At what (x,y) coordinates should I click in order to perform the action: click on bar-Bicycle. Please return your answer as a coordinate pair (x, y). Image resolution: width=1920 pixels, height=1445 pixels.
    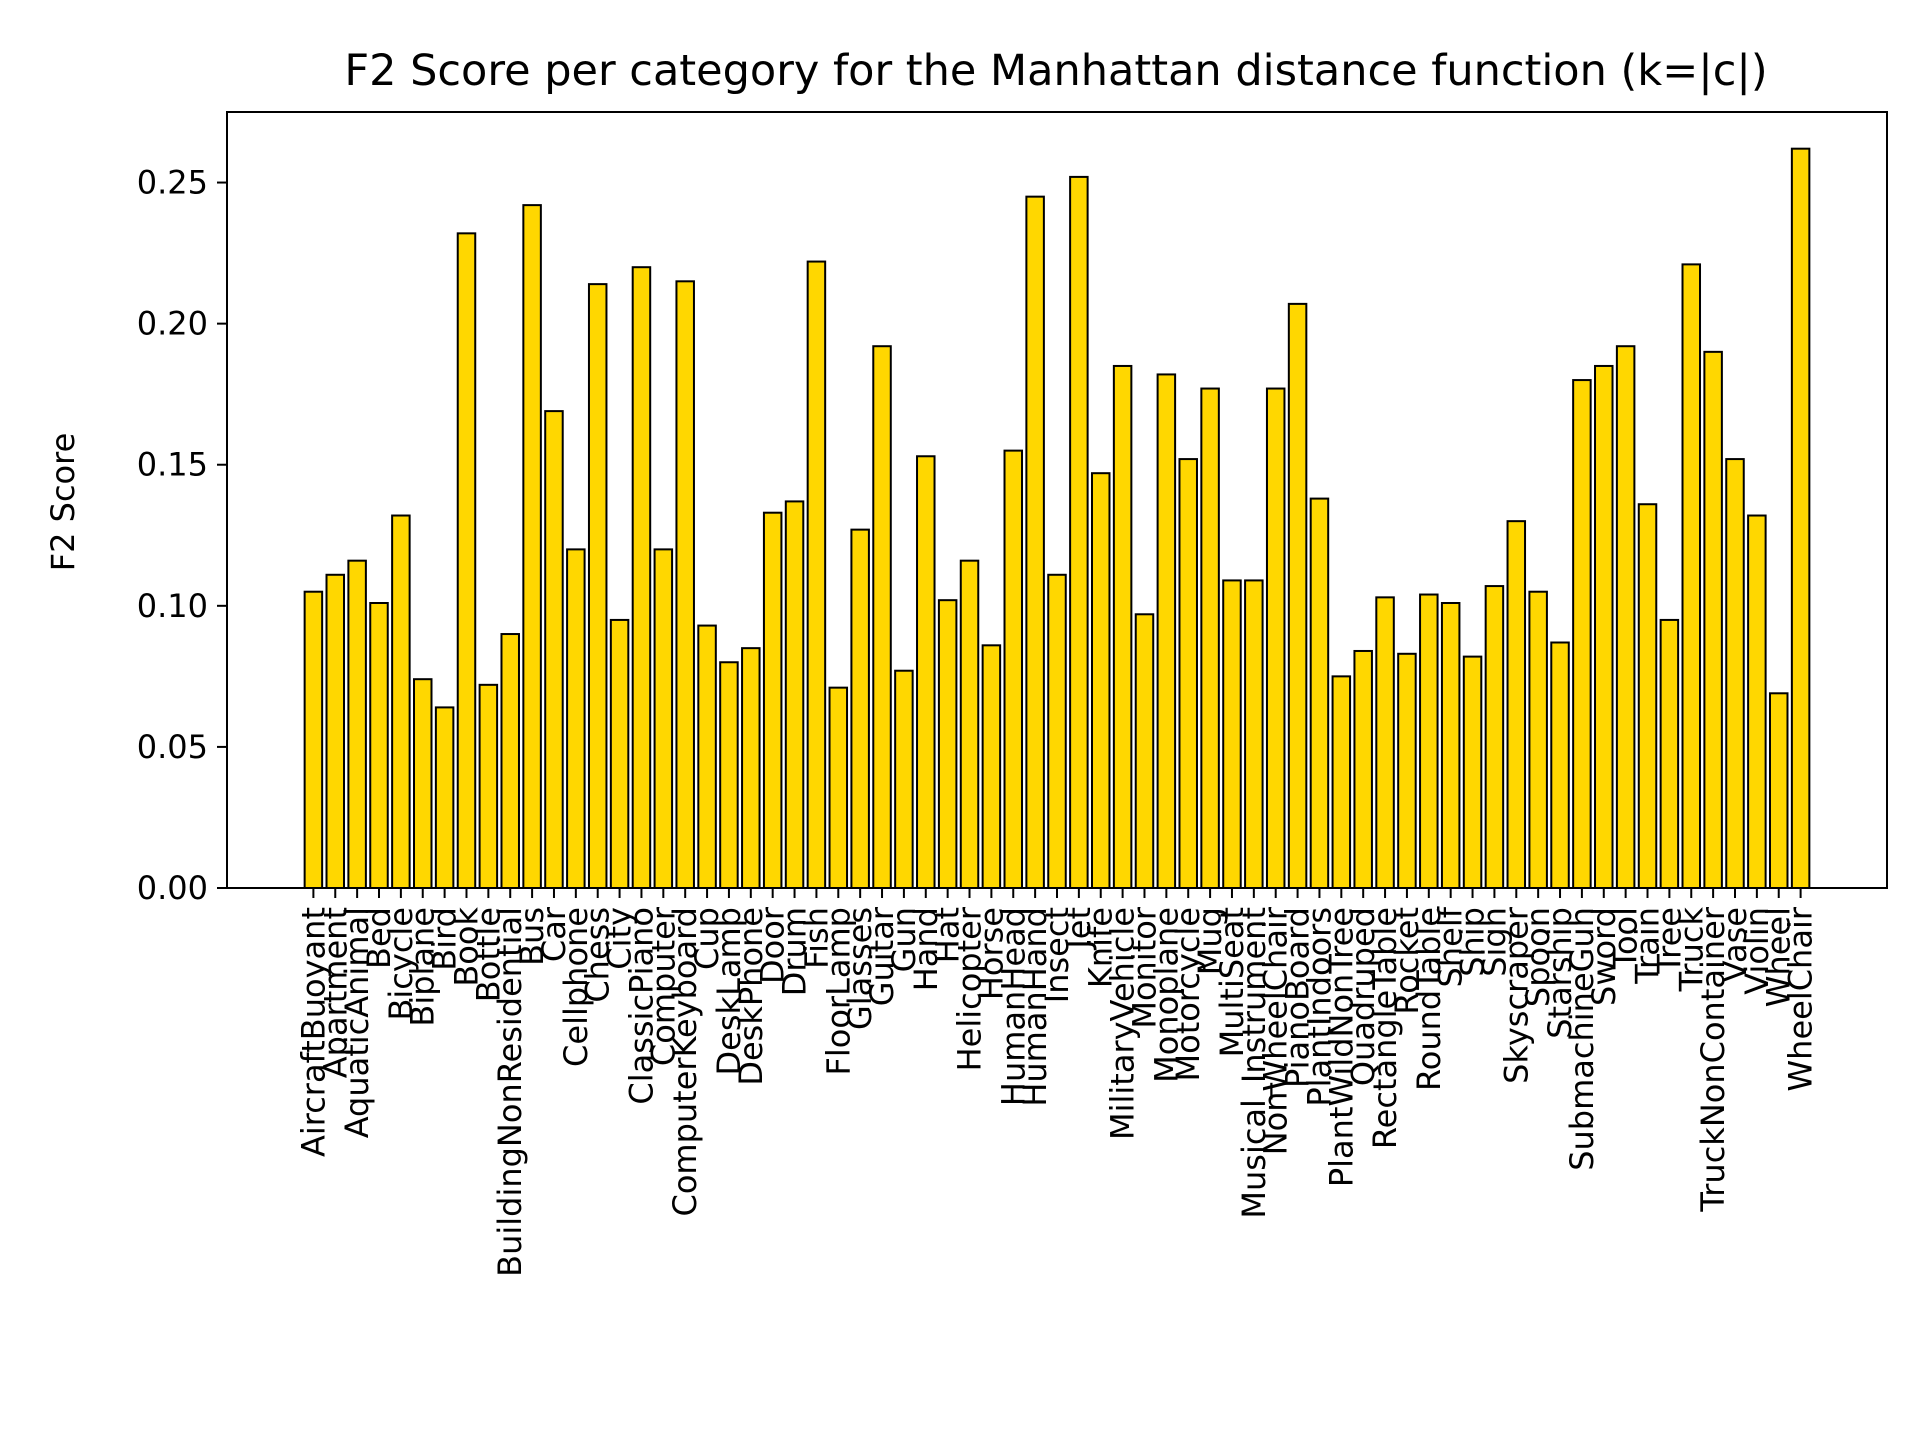
    Looking at the image, I should click on (401, 702).